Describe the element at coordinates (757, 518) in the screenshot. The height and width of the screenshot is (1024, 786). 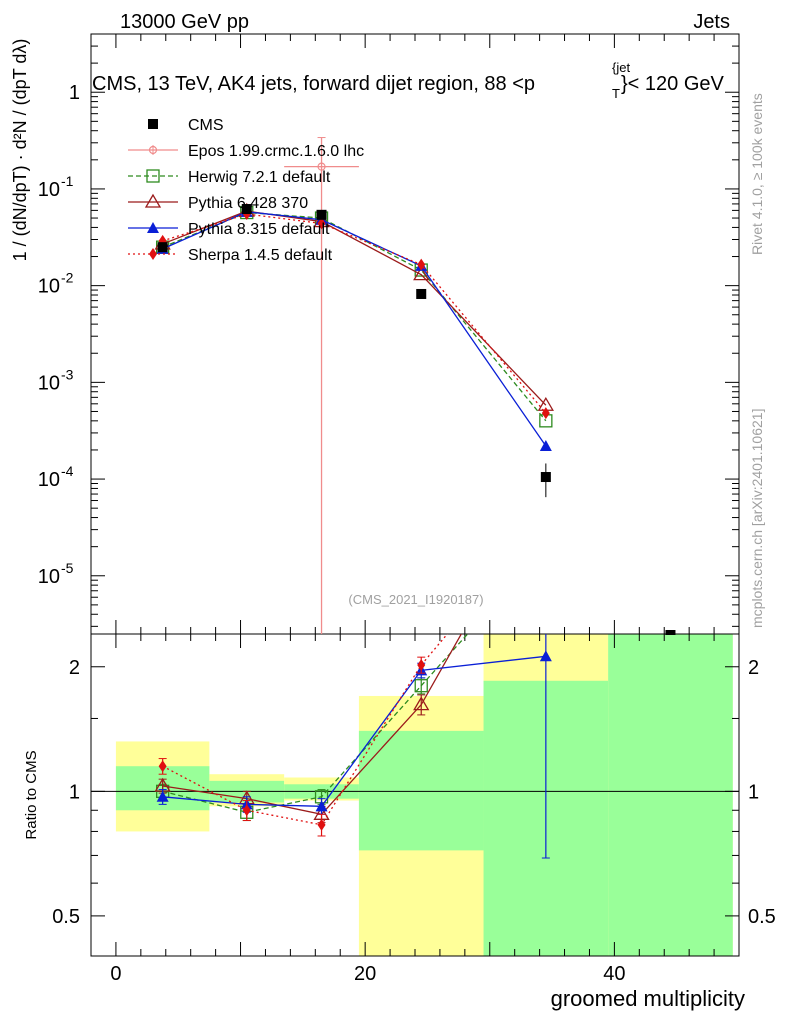
I see `mcplots-label: mcplots.cern.ch [arXiv:2401.10621]` at that location.